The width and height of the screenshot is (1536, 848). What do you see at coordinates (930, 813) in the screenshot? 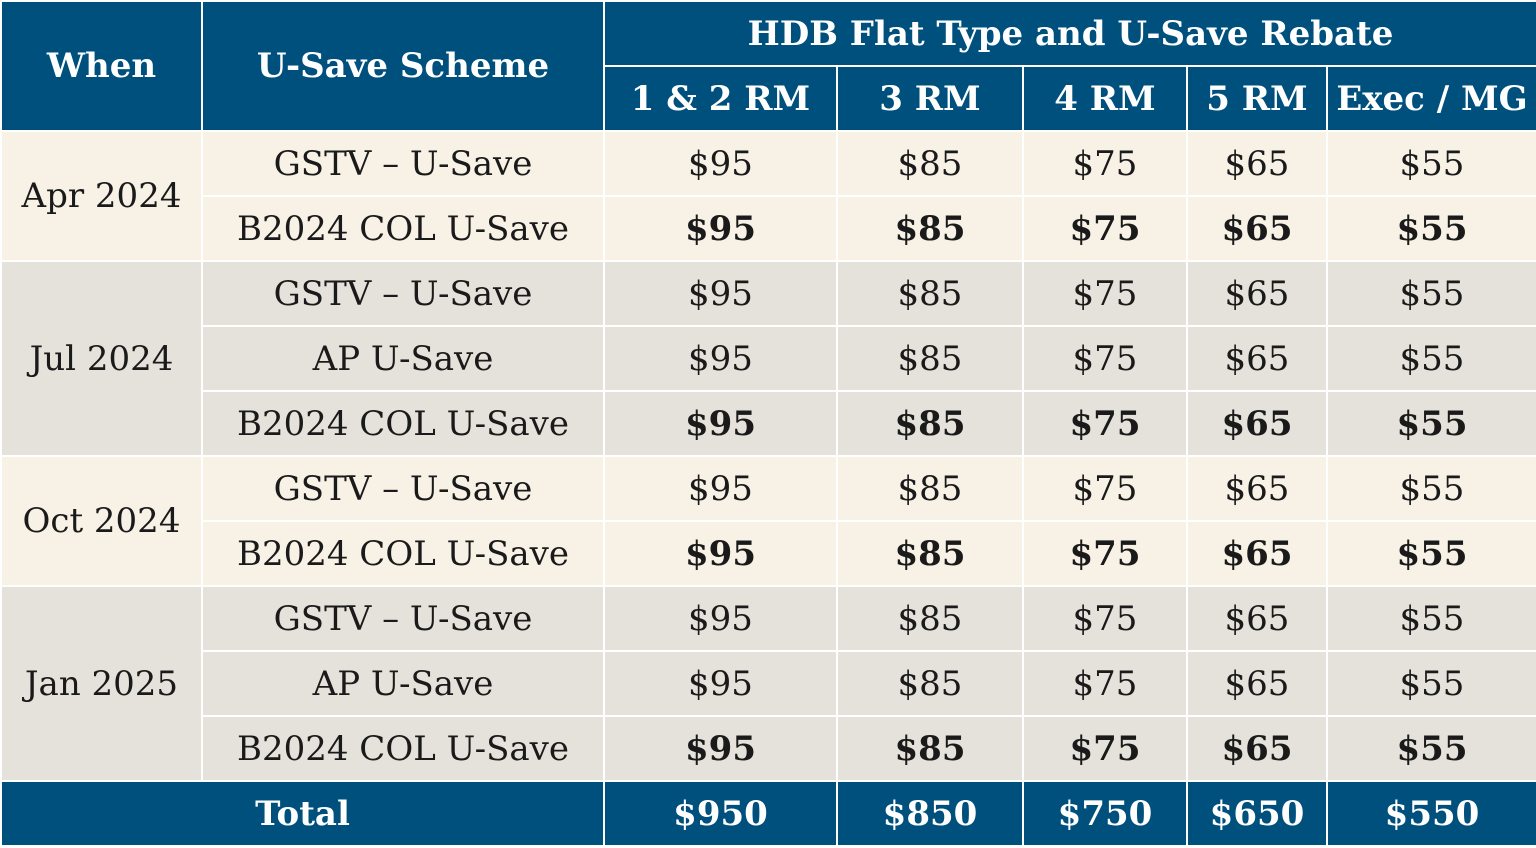
I see `total-amount: $850` at bounding box center [930, 813].